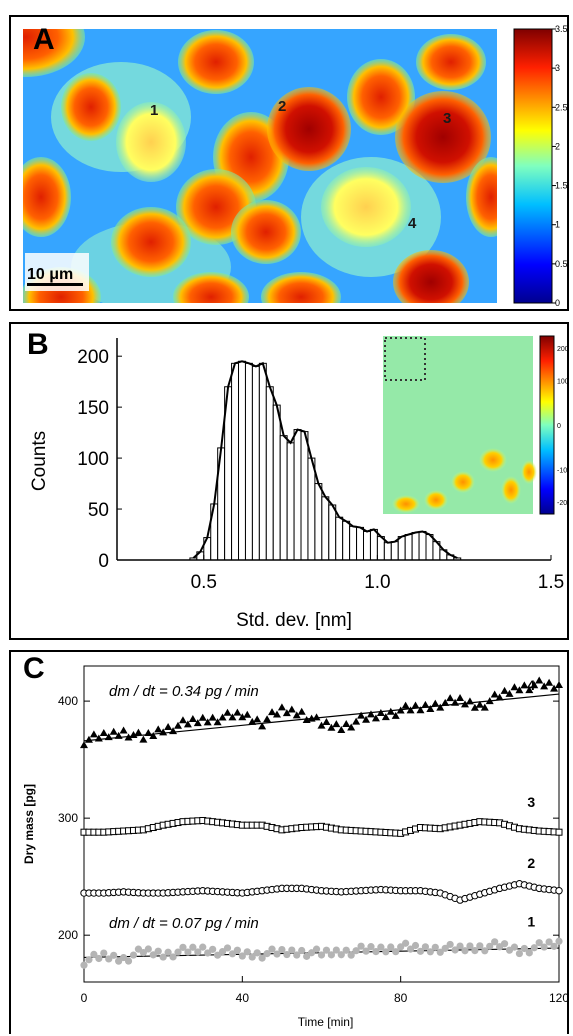 The height and width of the screenshot is (1036, 573). What do you see at coordinates (401, 998) in the screenshot?
I see `x-tick-label: 80` at bounding box center [401, 998].